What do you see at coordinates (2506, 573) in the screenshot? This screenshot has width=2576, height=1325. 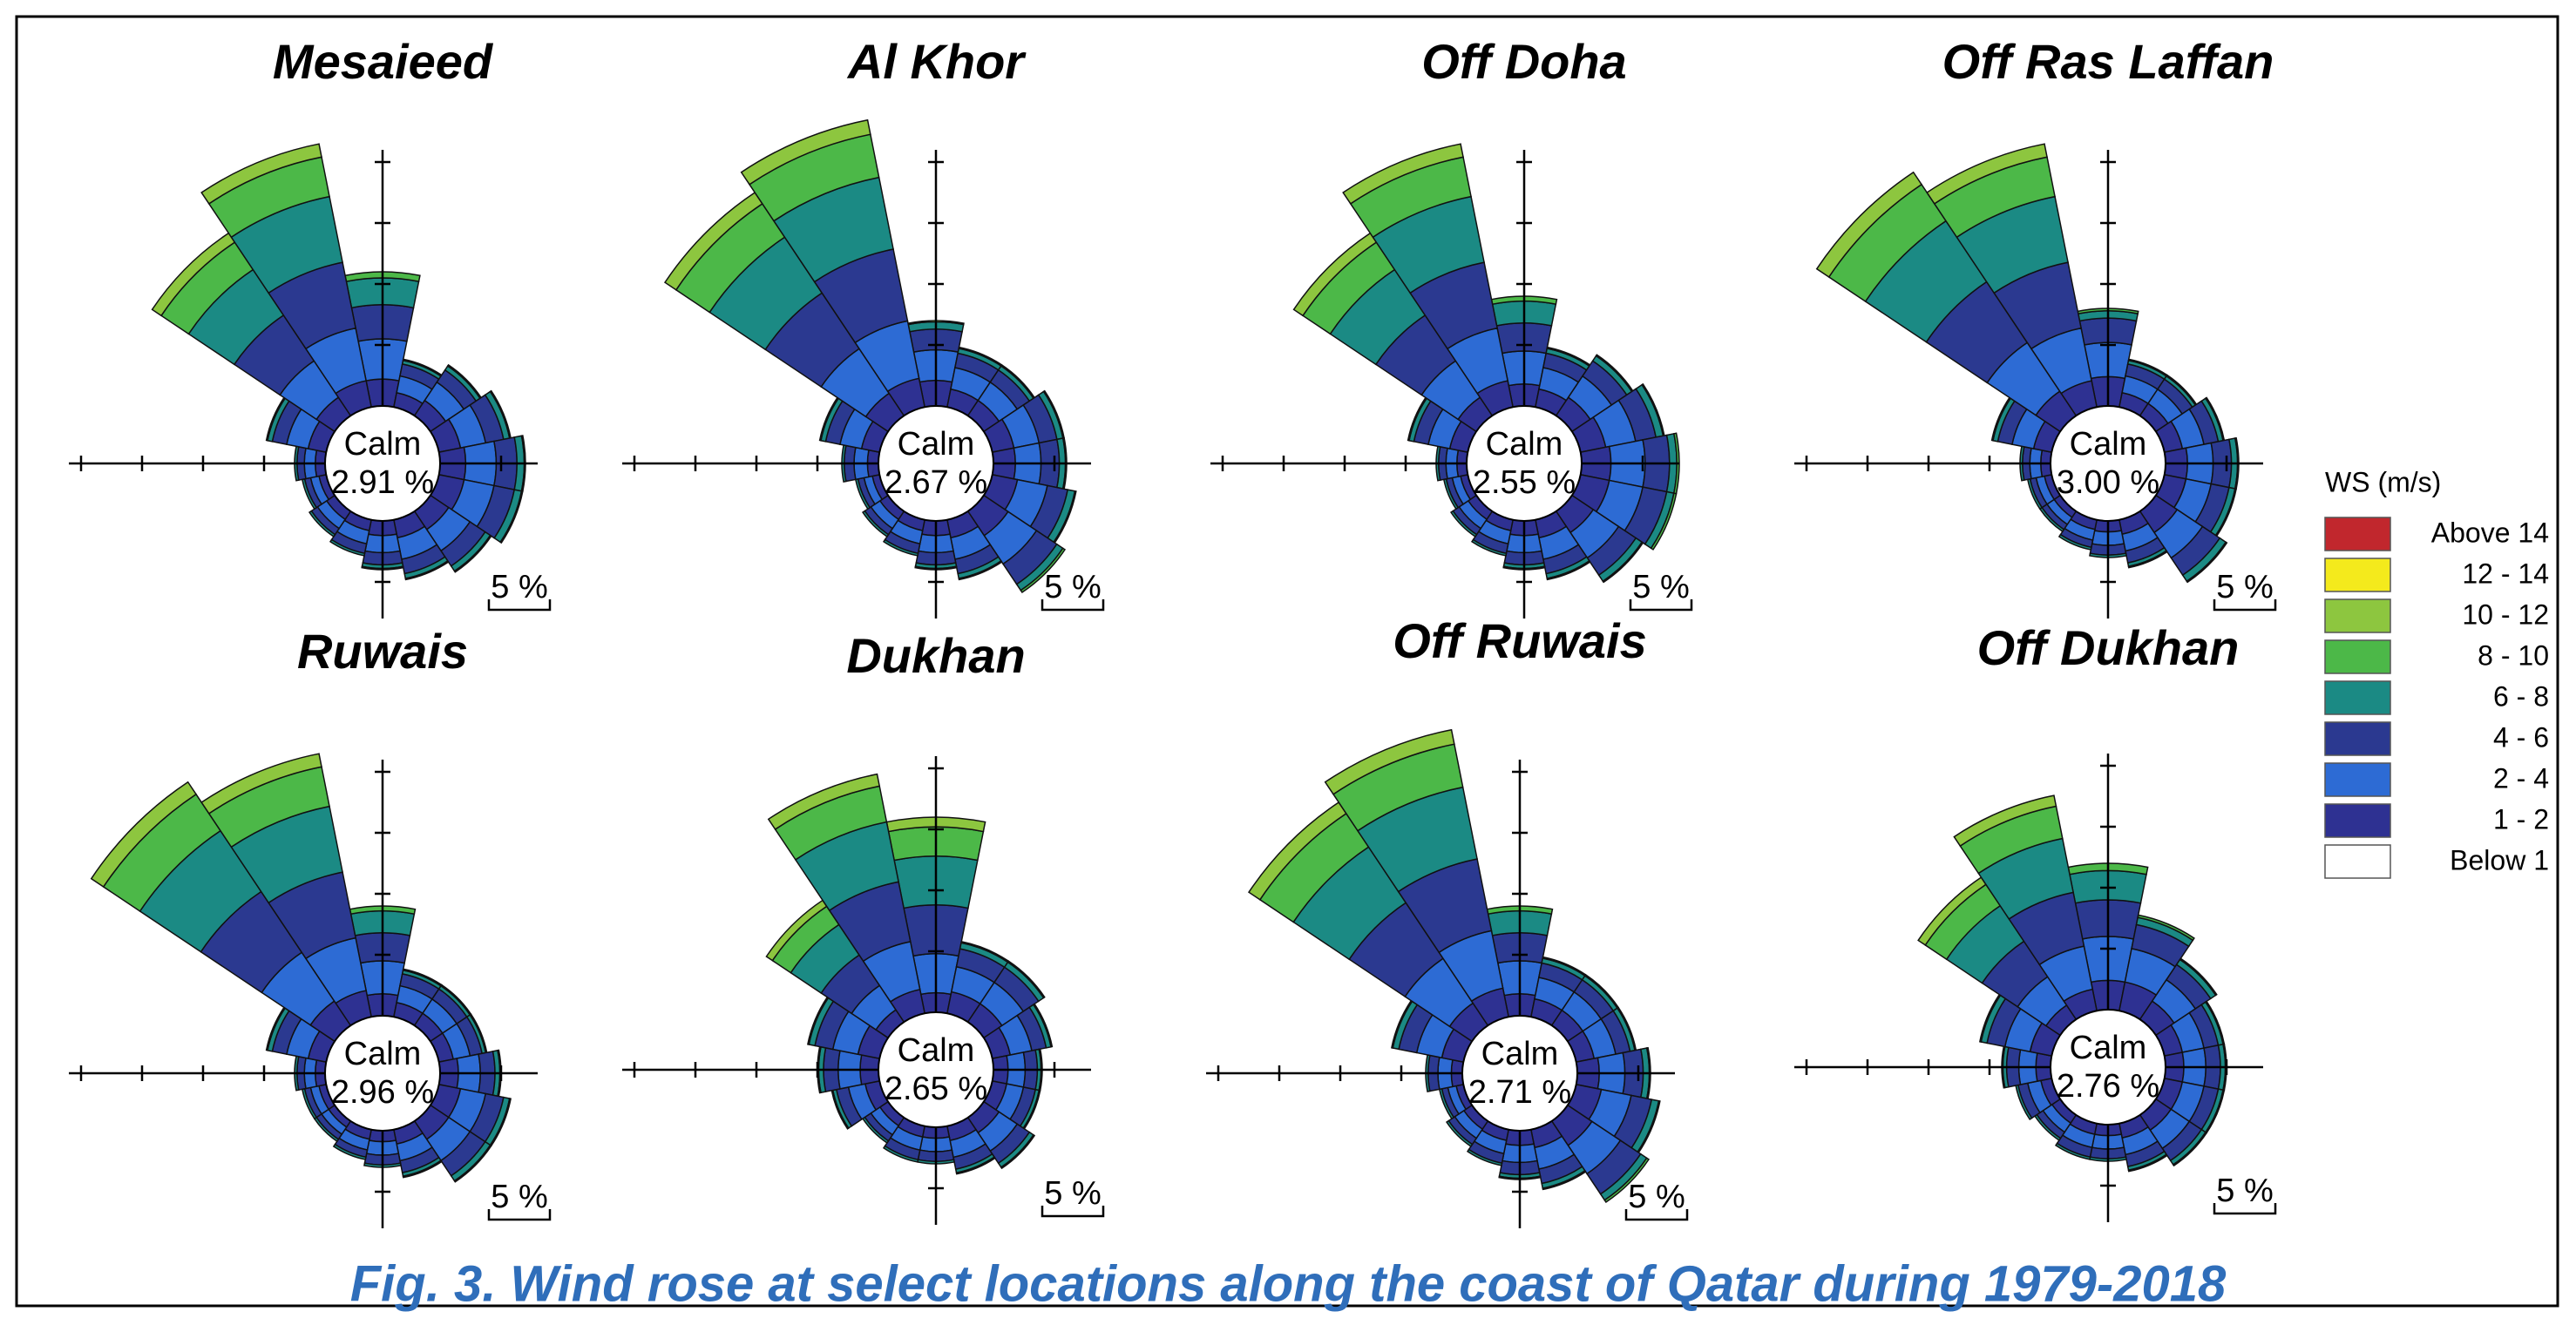 I see `legend-label: 12 - 14` at bounding box center [2506, 573].